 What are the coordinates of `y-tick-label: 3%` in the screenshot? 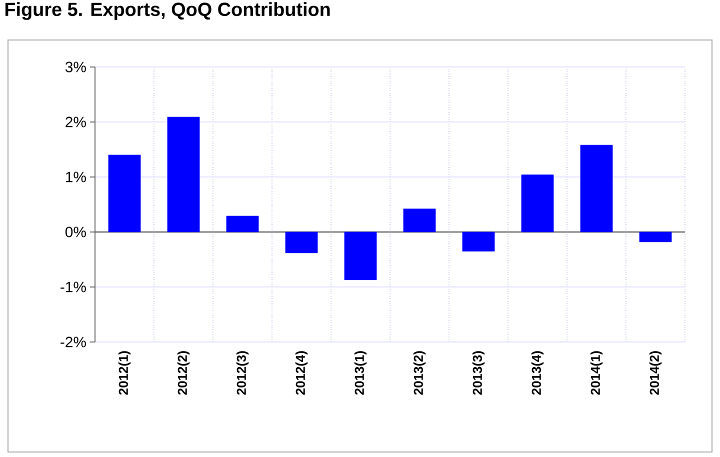 It's located at (75, 67).